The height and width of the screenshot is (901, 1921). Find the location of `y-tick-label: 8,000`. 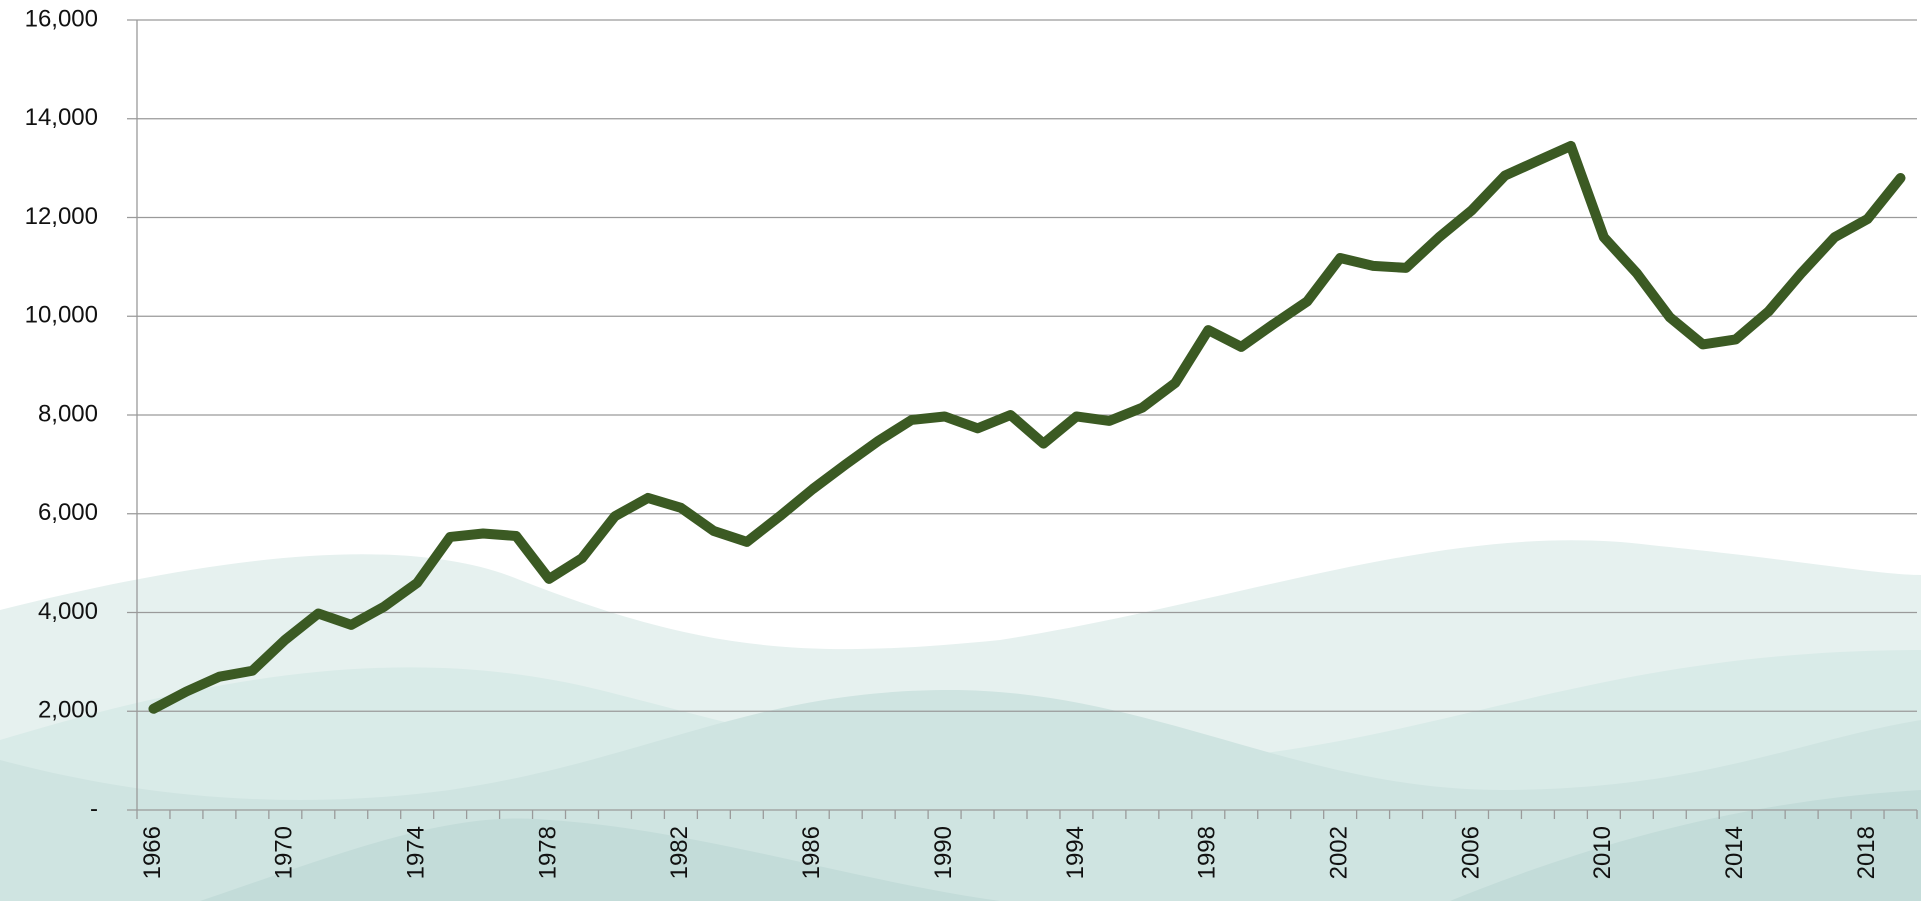

y-tick-label: 8,000 is located at coordinates (68, 413).